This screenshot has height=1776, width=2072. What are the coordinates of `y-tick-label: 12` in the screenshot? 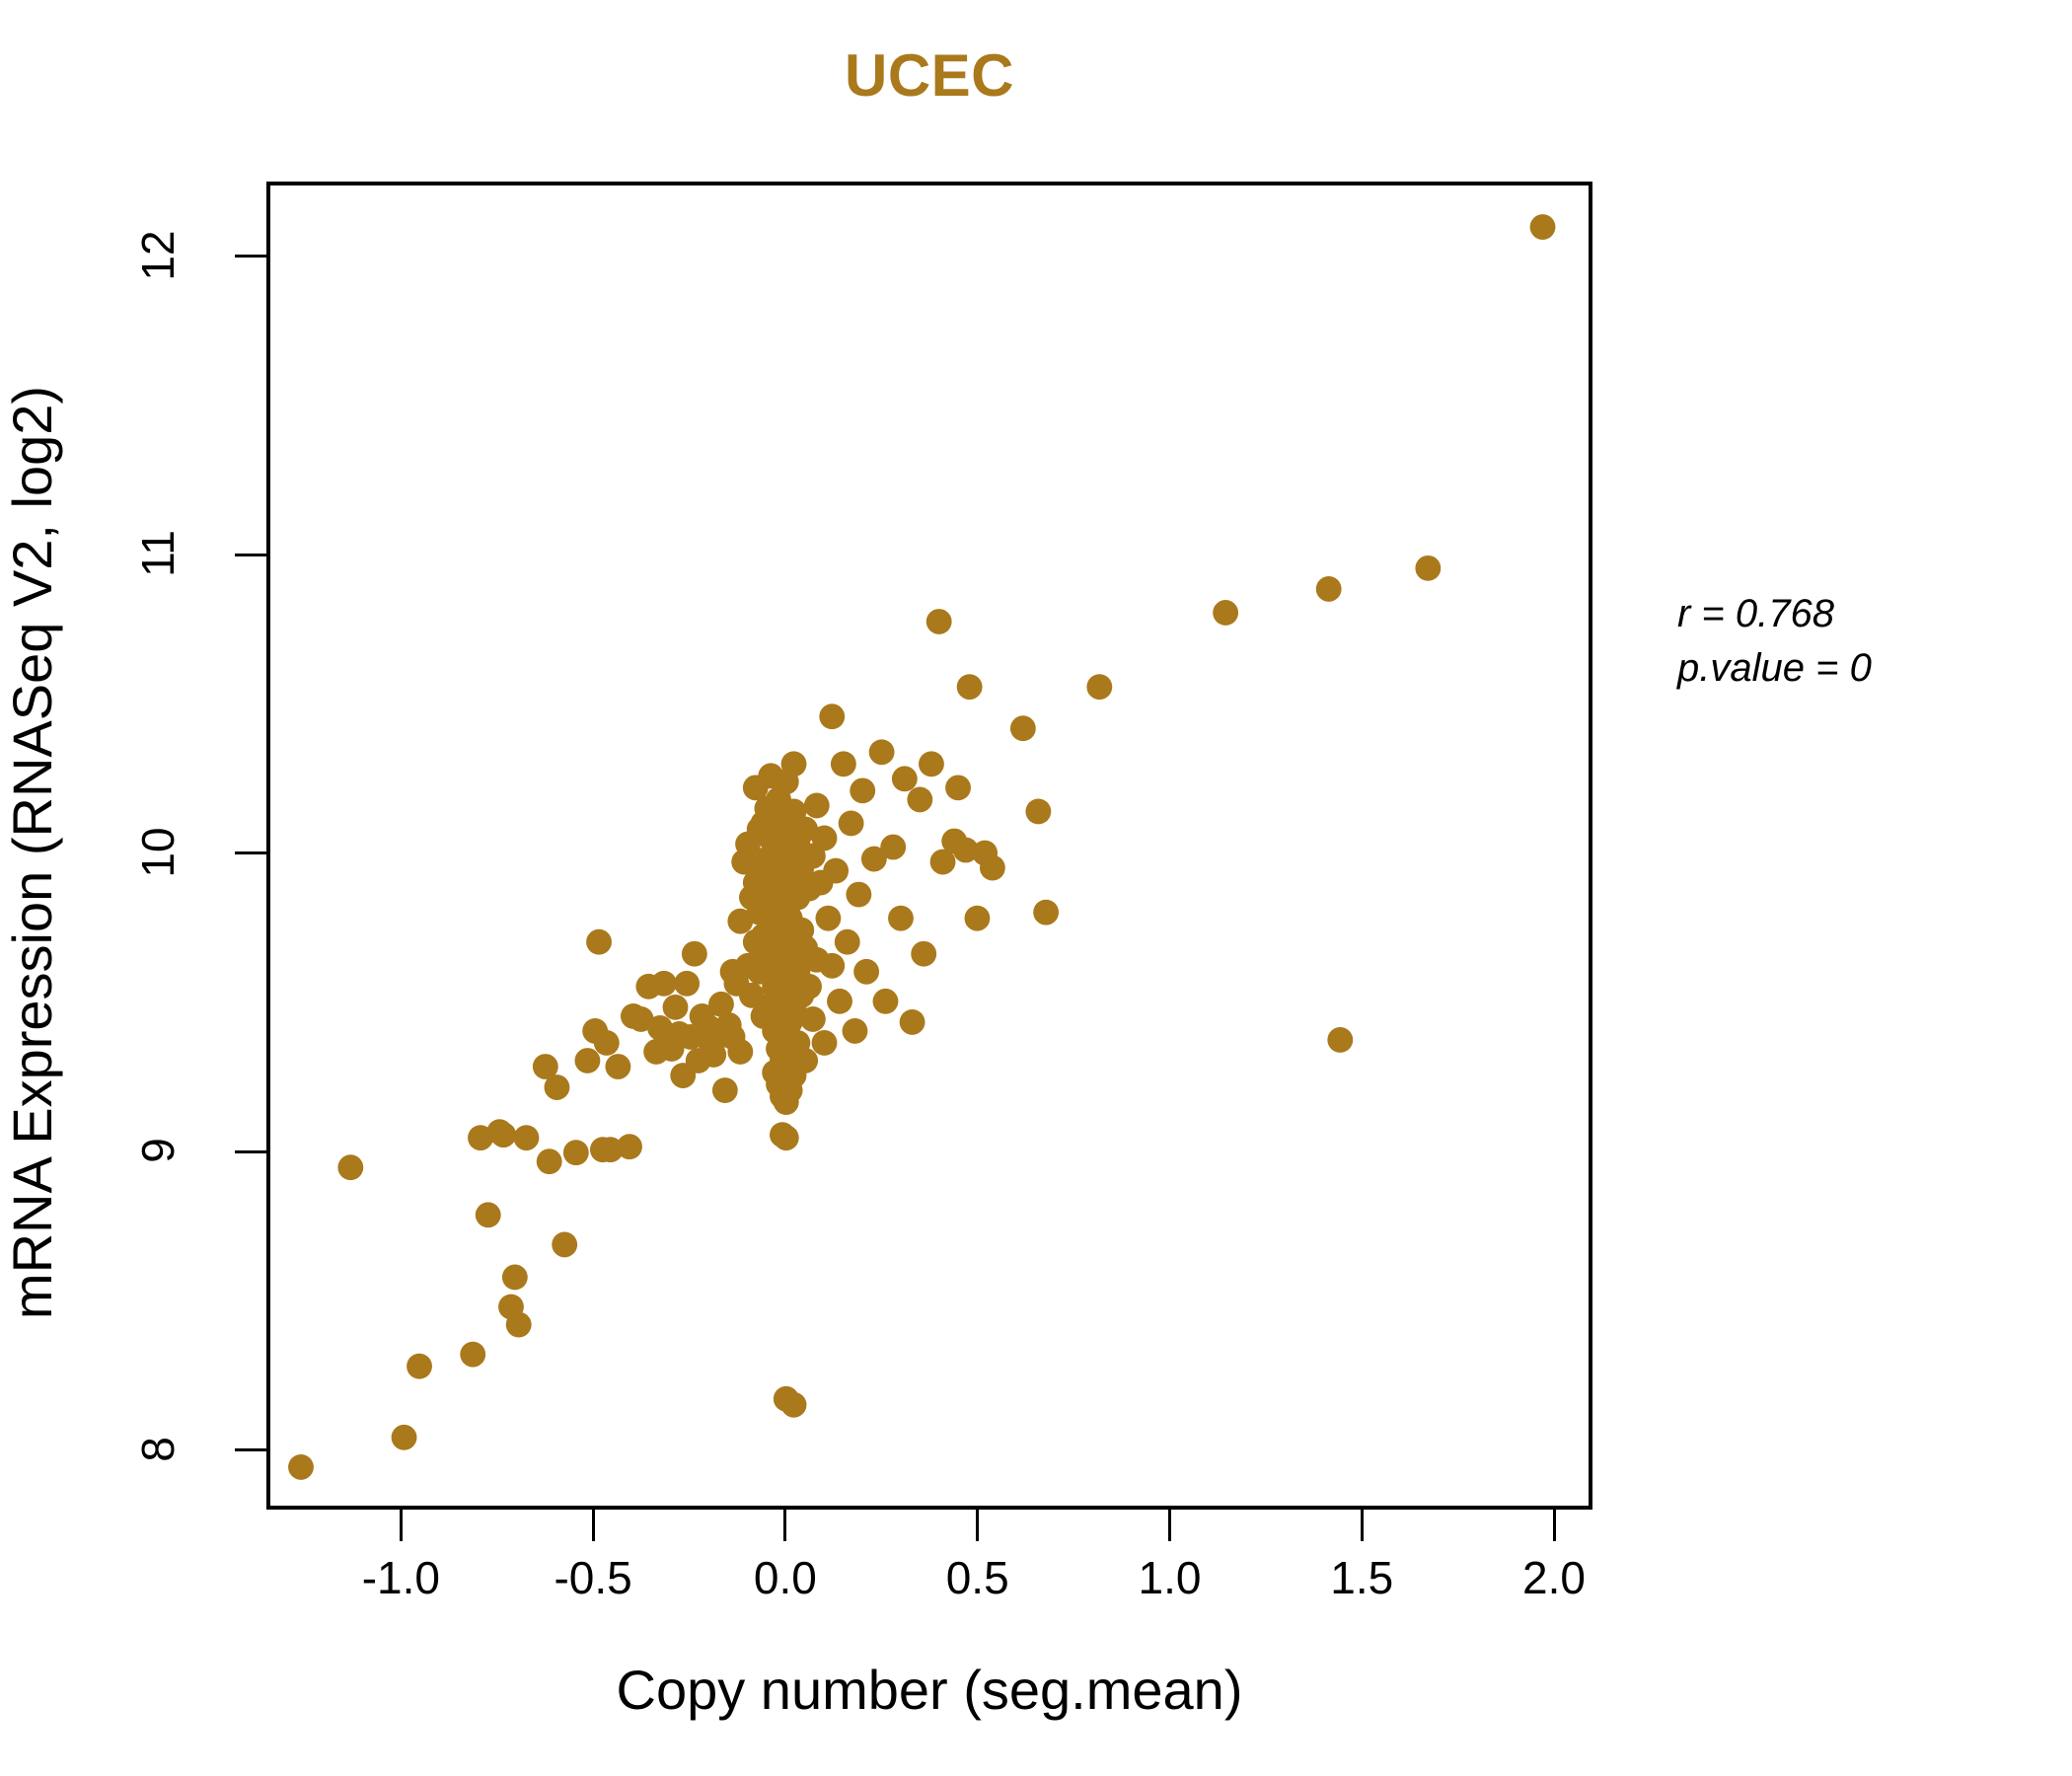 It's located at (158, 255).